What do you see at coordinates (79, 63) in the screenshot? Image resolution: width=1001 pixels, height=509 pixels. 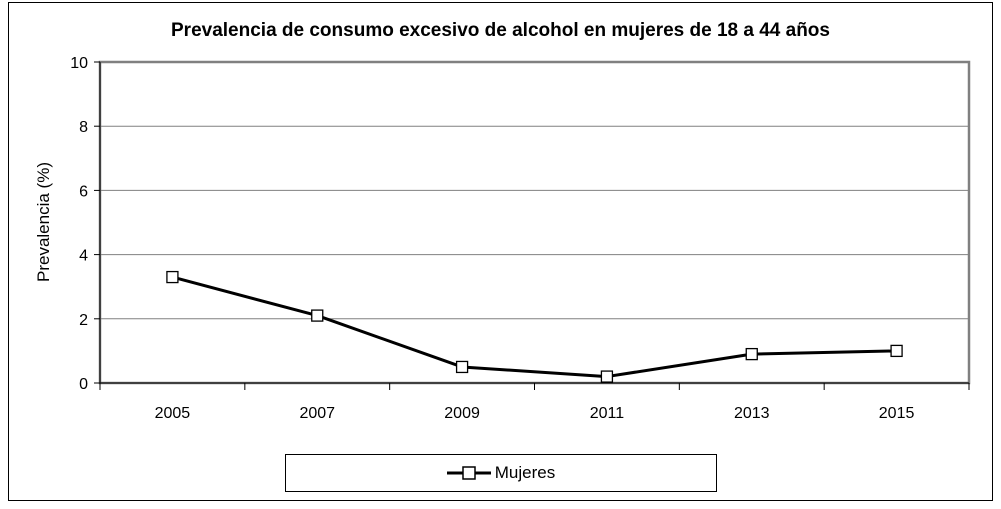 I see `y-tick-label: 10` at bounding box center [79, 63].